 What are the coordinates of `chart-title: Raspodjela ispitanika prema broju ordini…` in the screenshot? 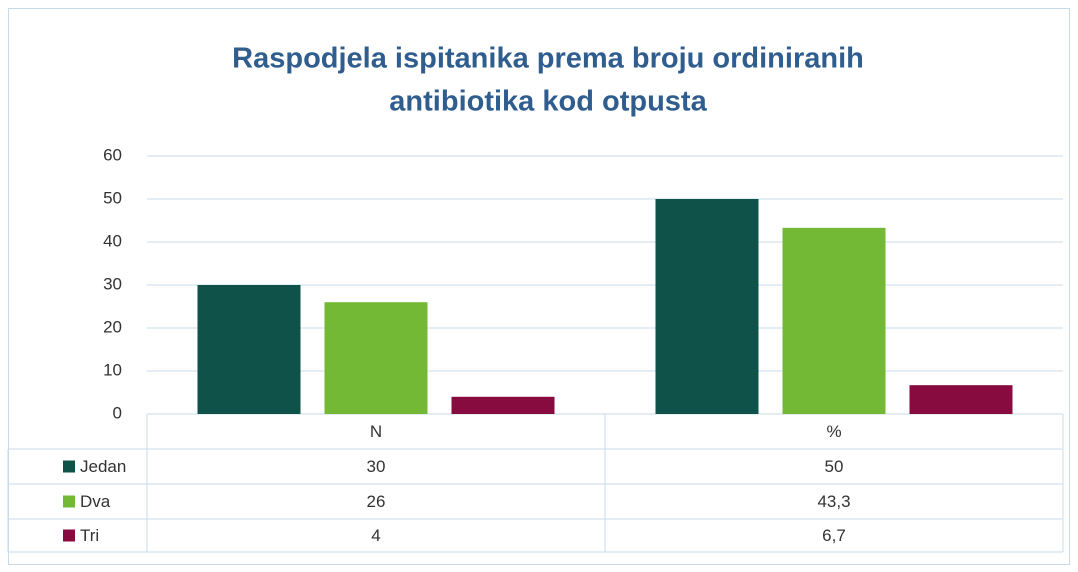 It's located at (548, 59).